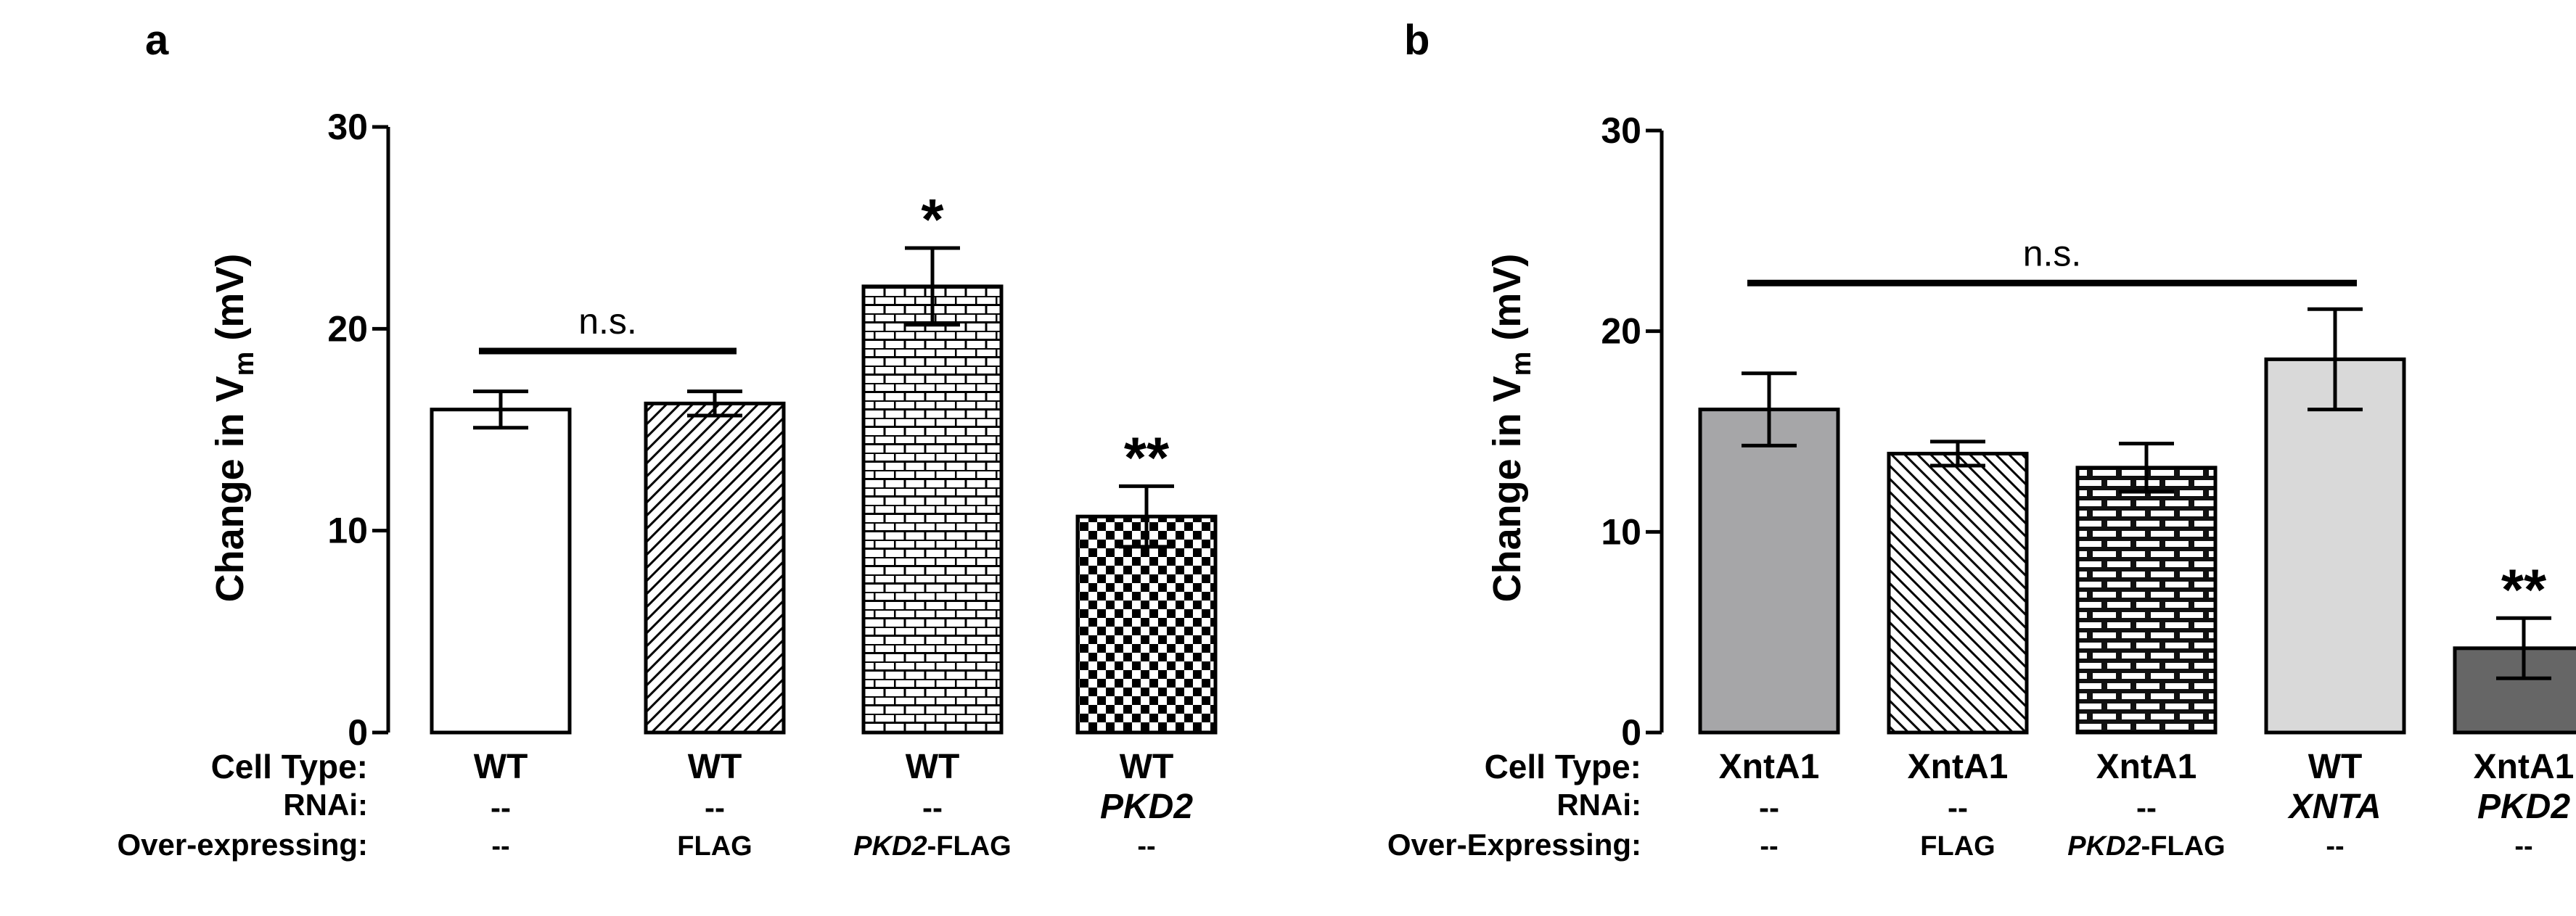  Describe the element at coordinates (2333, 807) in the screenshot. I see `rnai-label: XNTA` at that location.